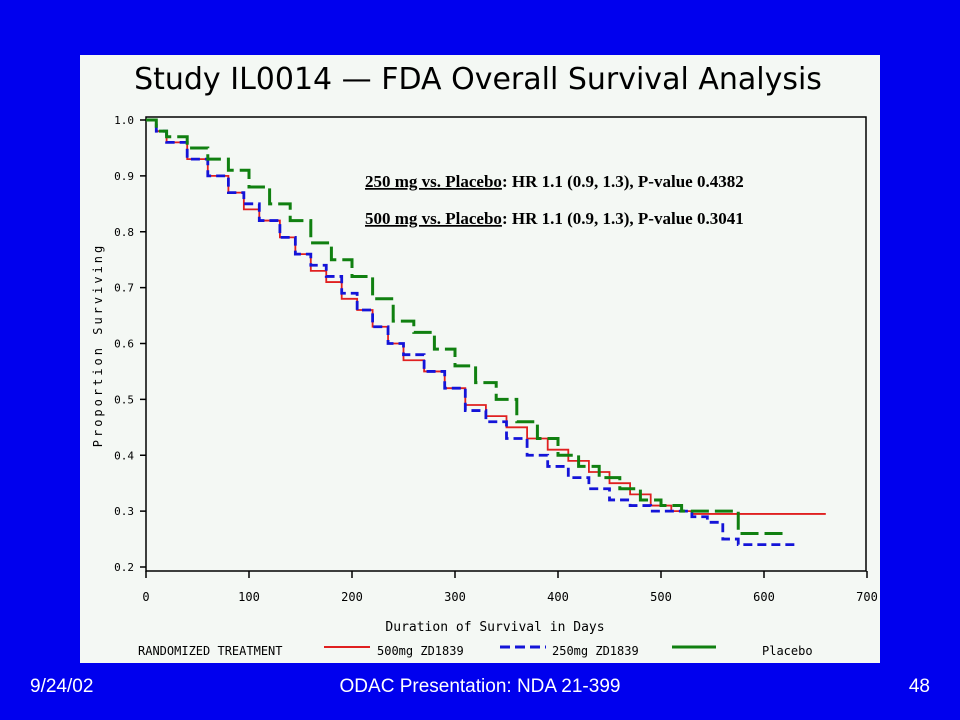  Describe the element at coordinates (124, 567) in the screenshot. I see `y-tick-label: 0.2` at that location.